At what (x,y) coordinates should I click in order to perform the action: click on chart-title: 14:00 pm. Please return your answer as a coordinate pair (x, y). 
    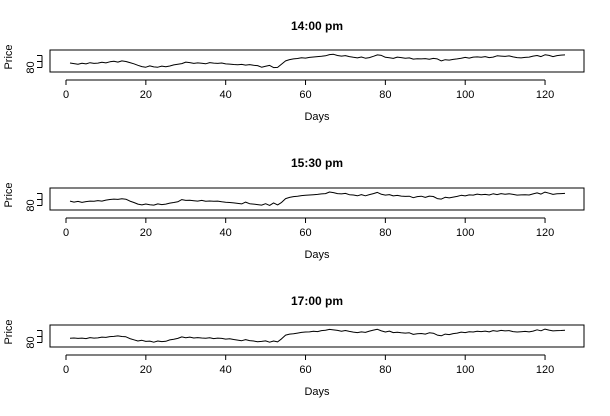
    Looking at the image, I should click on (317, 26).